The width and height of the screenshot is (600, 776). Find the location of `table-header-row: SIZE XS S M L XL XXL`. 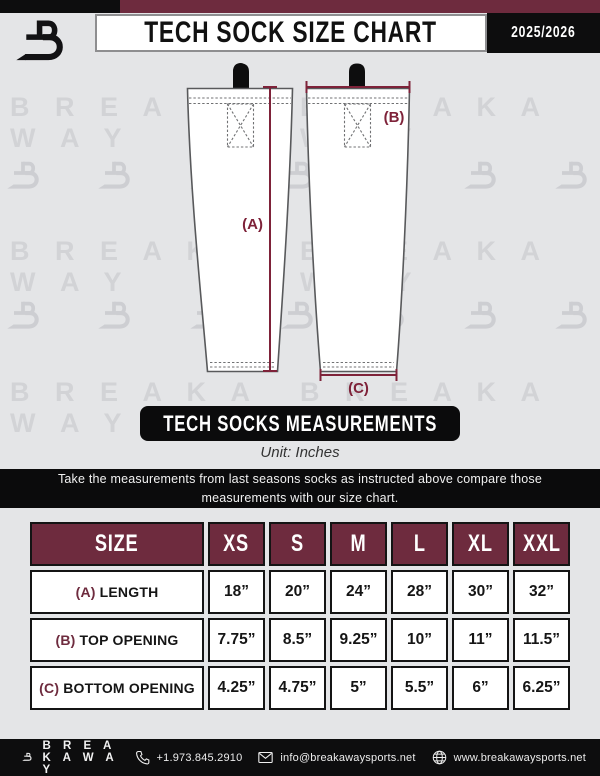

table-header-row: SIZE XS S M L XL XXL is located at coordinates (300, 544).